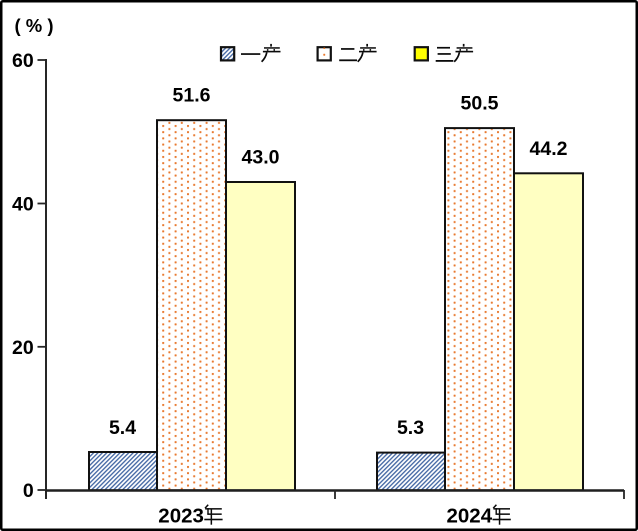 The height and width of the screenshot is (531, 638). What do you see at coordinates (122, 428) in the screenshot?
I see `svg-text: 5.4` at bounding box center [122, 428].